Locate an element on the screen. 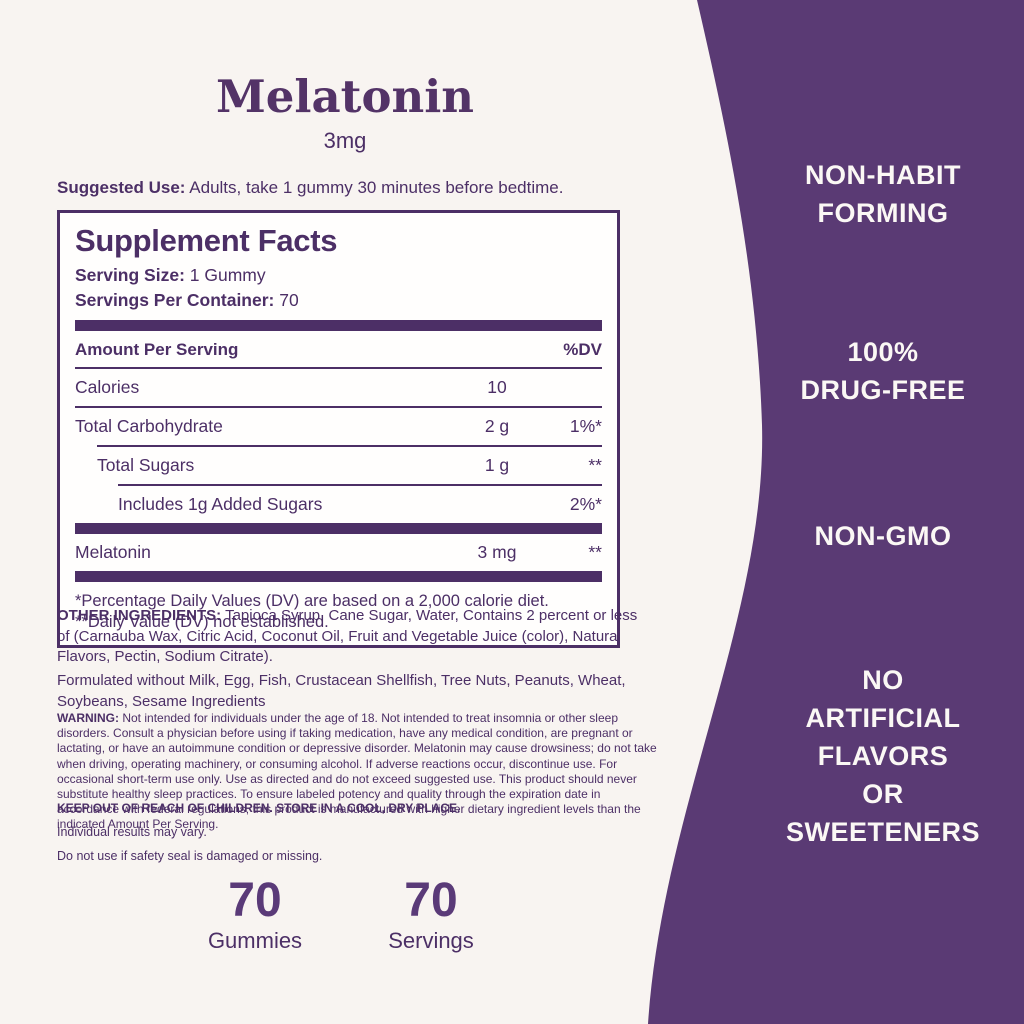 Image resolution: width=1024 pixels, height=1024 pixels. table-row-total-carbohydrate: Total Carbohydrate 2 g 1%* is located at coordinates (338, 425).